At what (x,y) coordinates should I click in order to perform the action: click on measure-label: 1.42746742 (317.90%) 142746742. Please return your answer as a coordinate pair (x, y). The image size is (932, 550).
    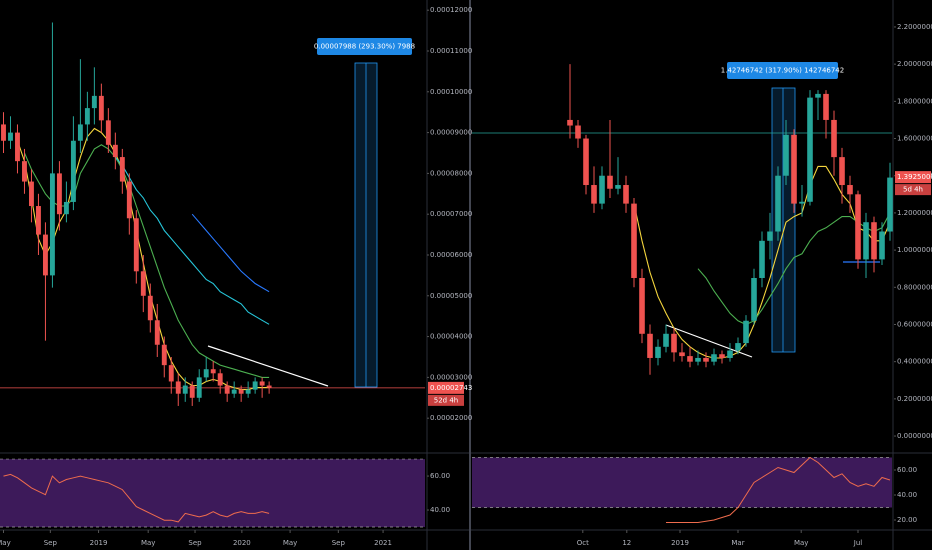
    Looking at the image, I should click on (782, 71).